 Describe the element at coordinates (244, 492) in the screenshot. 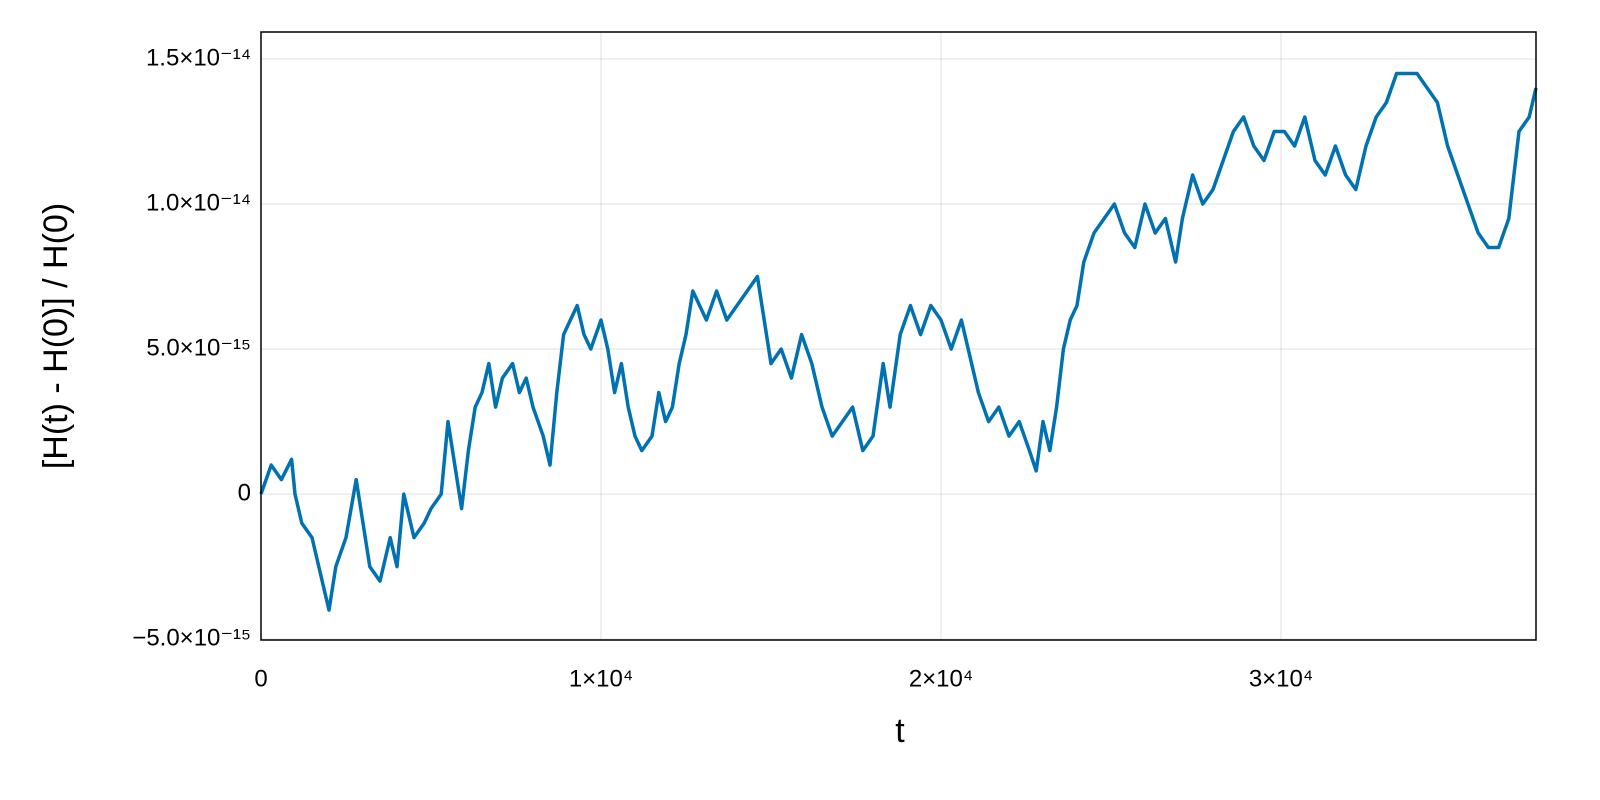

I see `y-tick-label: 0` at that location.